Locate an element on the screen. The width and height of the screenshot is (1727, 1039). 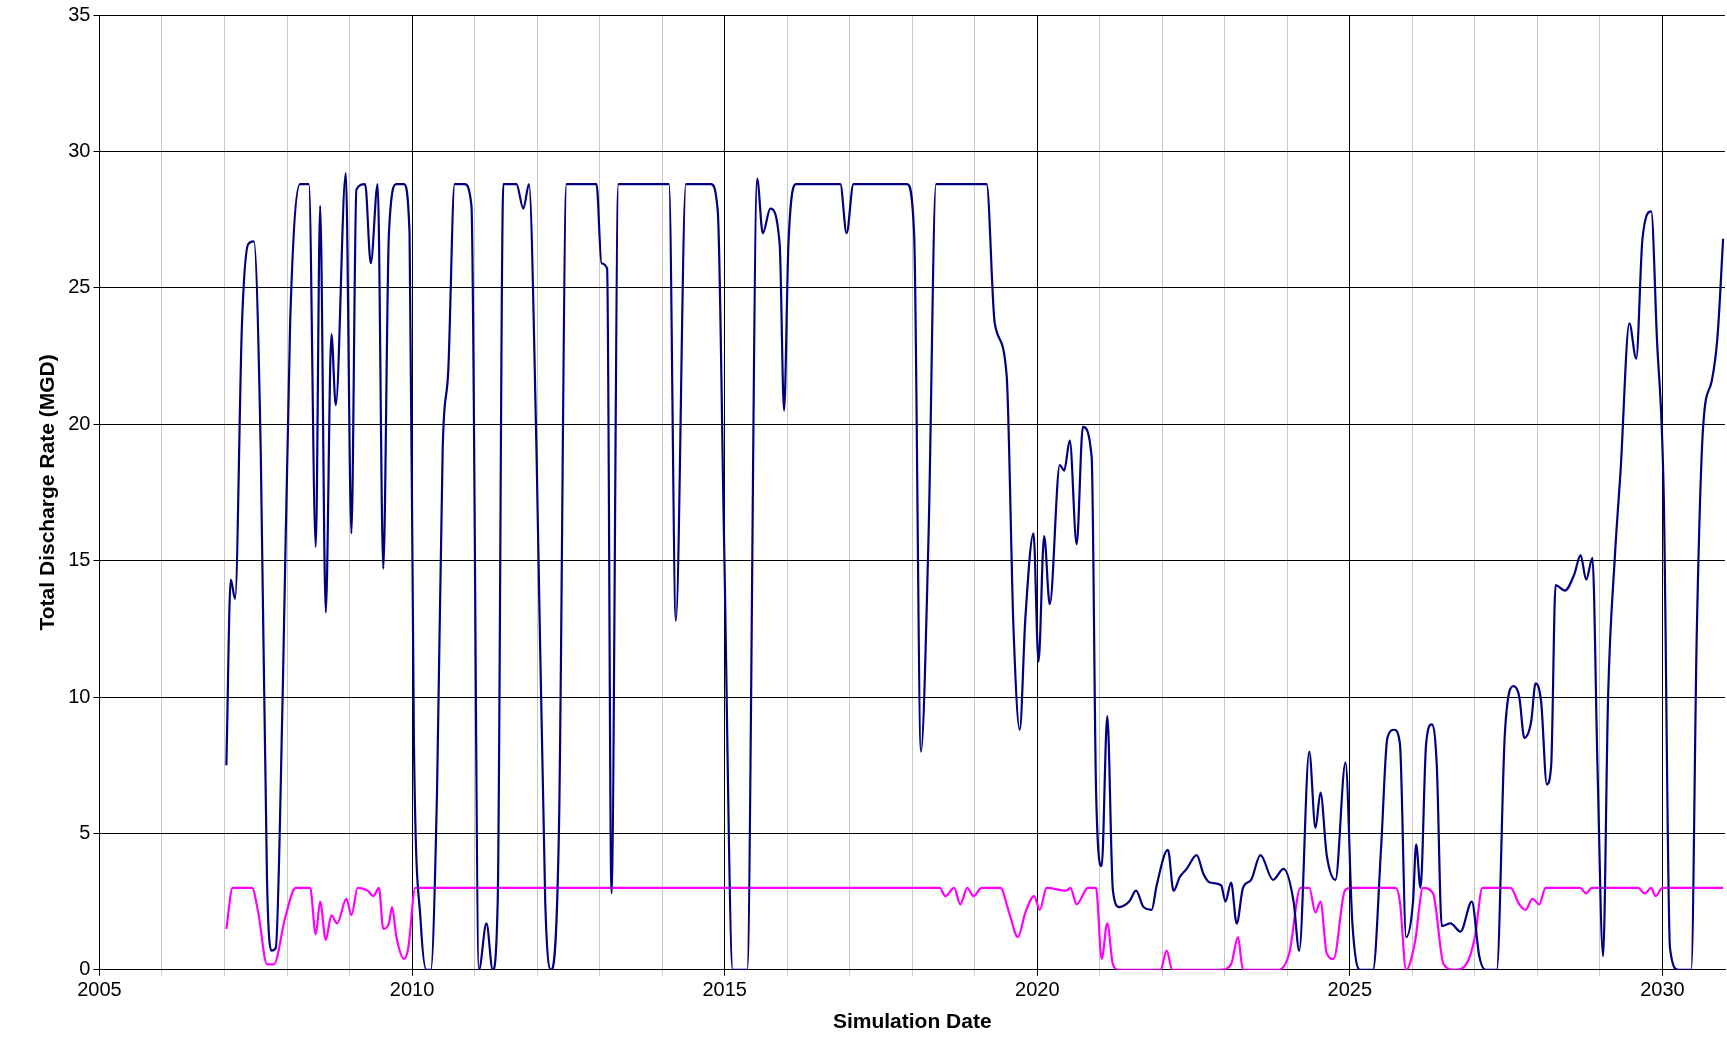
x-tick-label: 2015 is located at coordinates (724, 989).